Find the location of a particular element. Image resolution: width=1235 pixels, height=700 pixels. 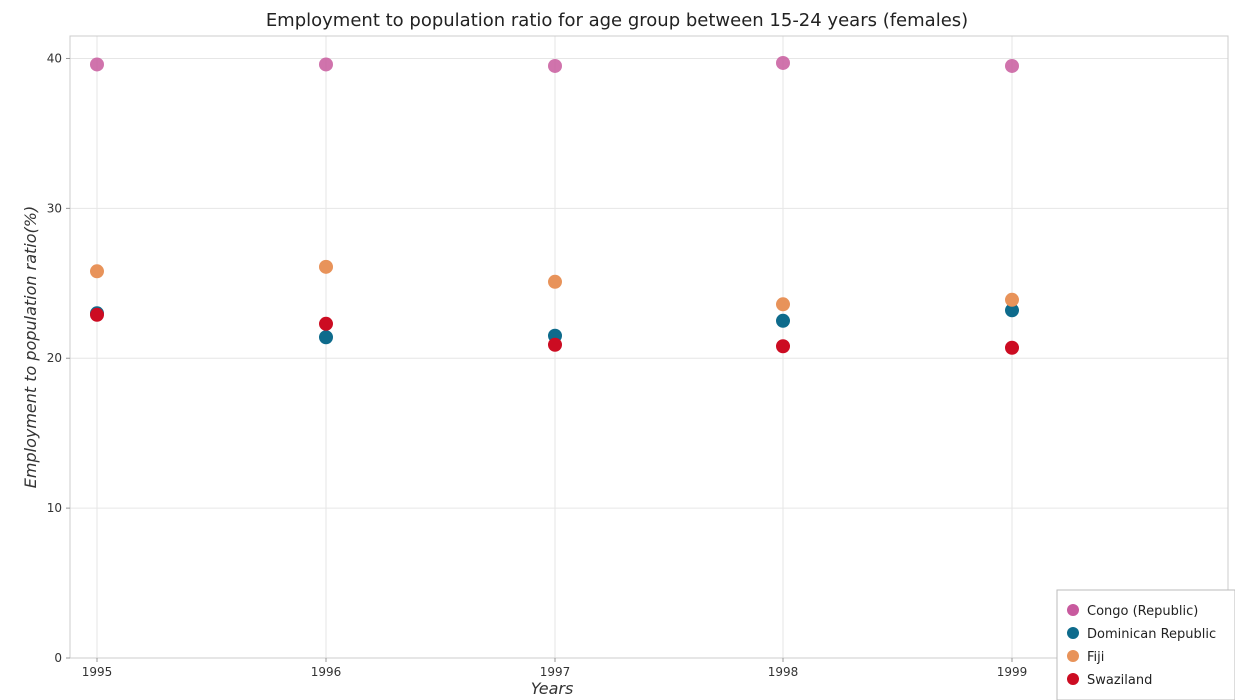

x-tick-label: 1999 is located at coordinates (1012, 672).